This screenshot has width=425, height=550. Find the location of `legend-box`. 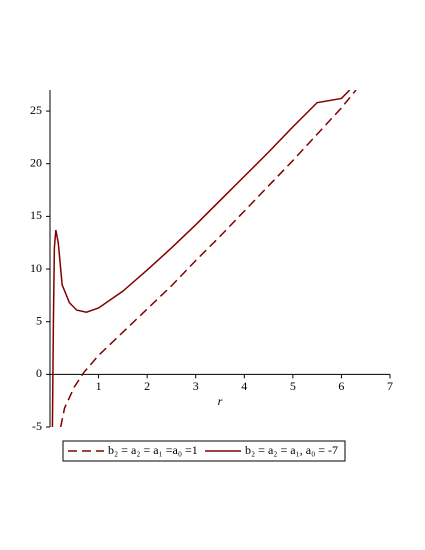

legend-box is located at coordinates (204, 451).